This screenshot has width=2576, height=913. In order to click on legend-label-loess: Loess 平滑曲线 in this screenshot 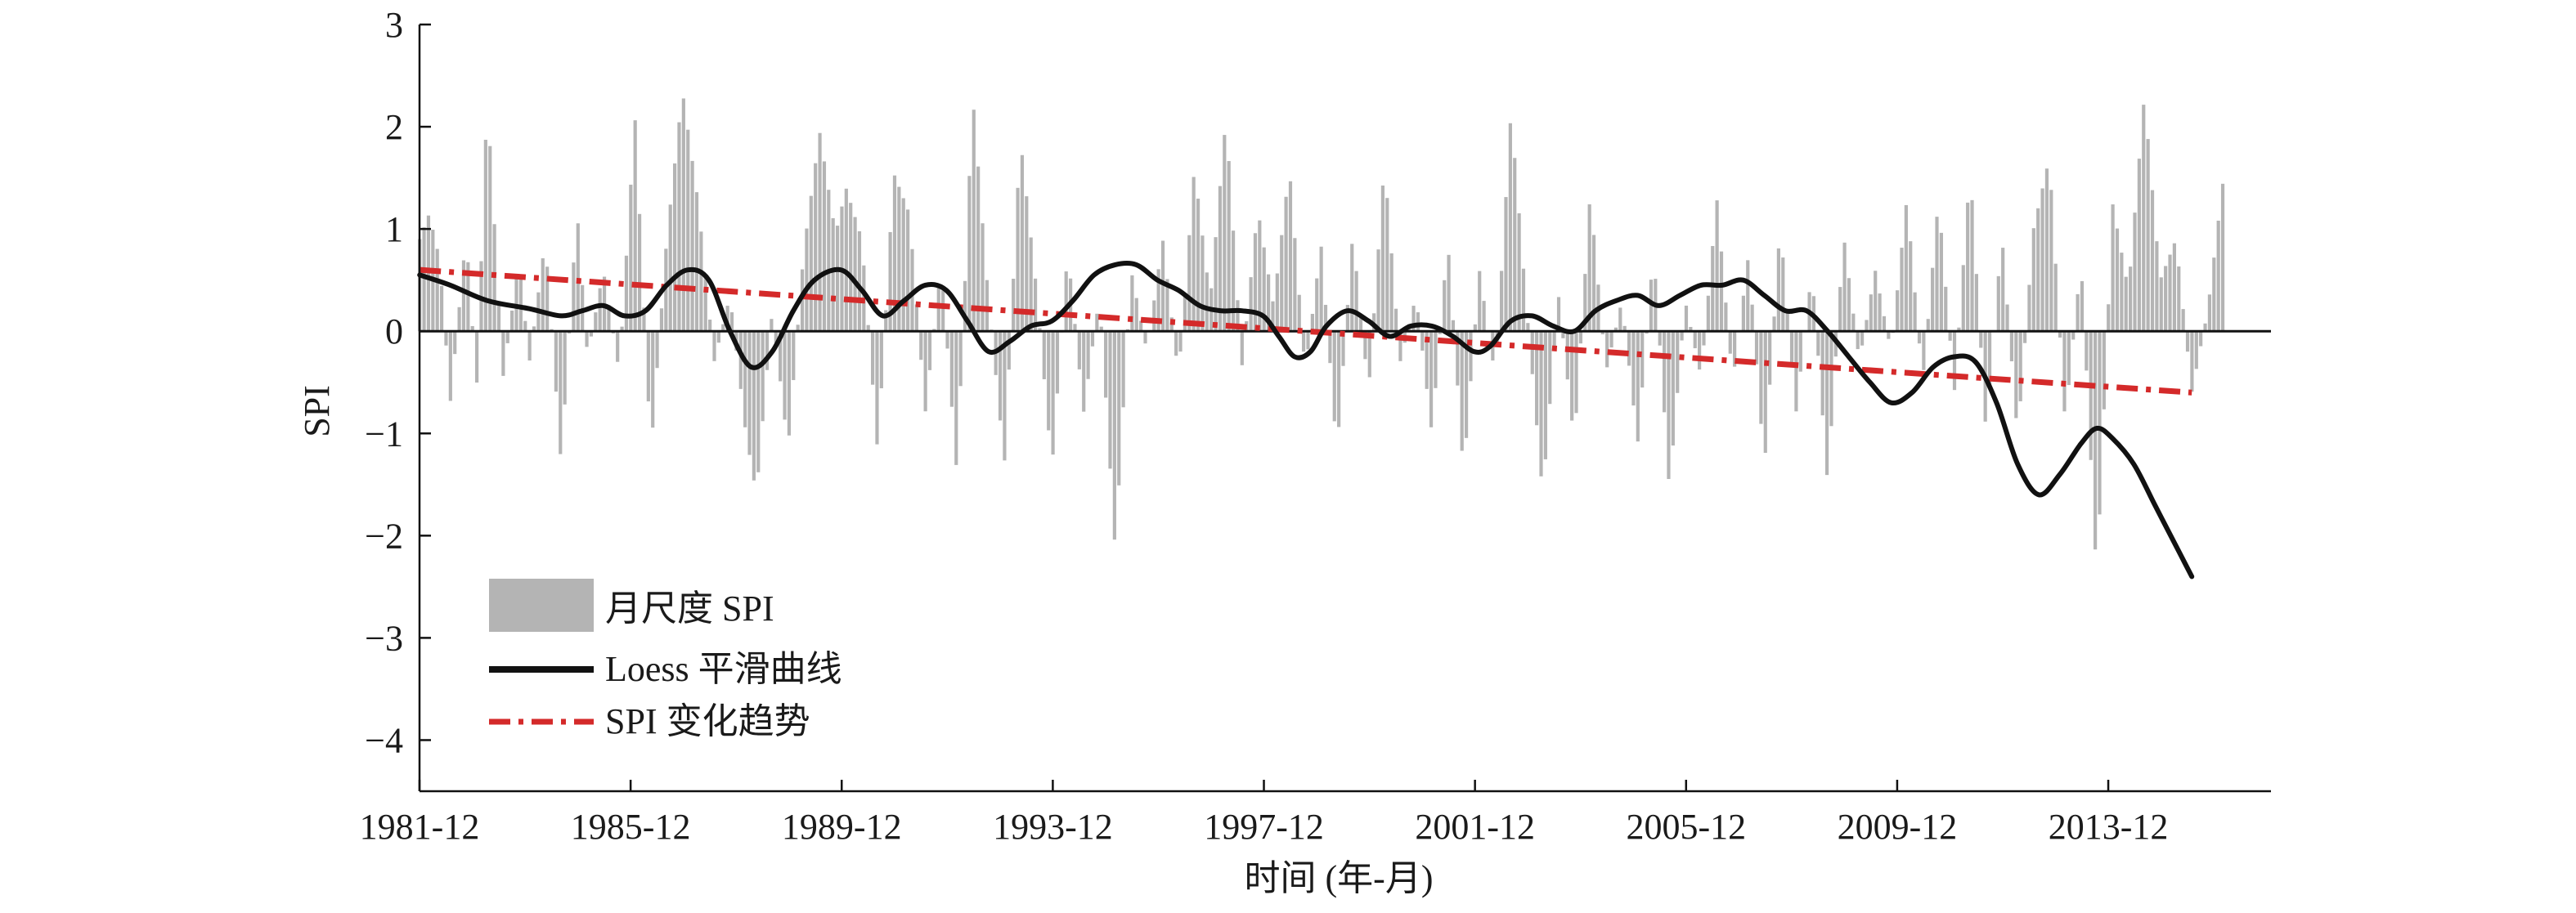, I will do `click(724, 669)`.